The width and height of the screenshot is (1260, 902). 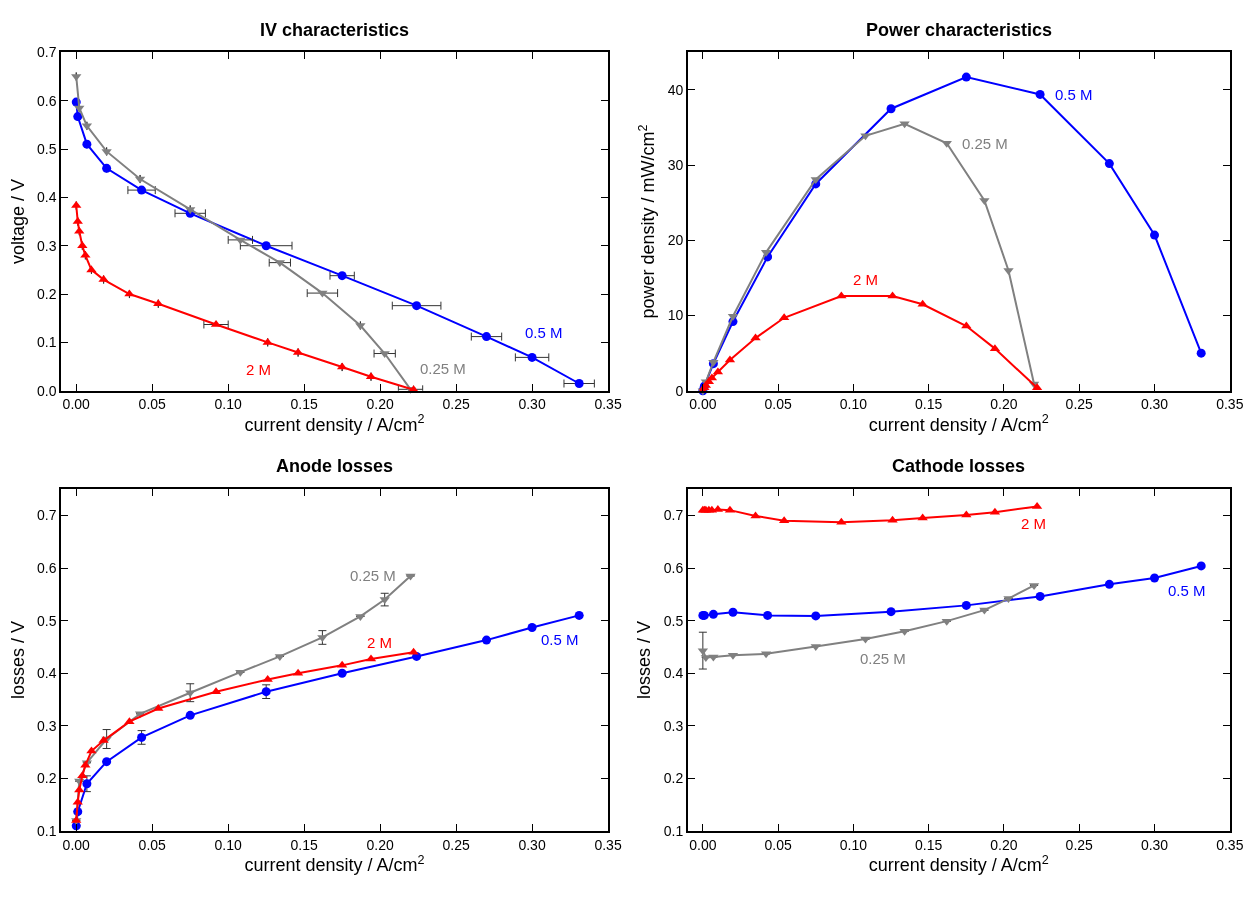 I want to click on chart-title: Anode losses, so click(x=335, y=466).